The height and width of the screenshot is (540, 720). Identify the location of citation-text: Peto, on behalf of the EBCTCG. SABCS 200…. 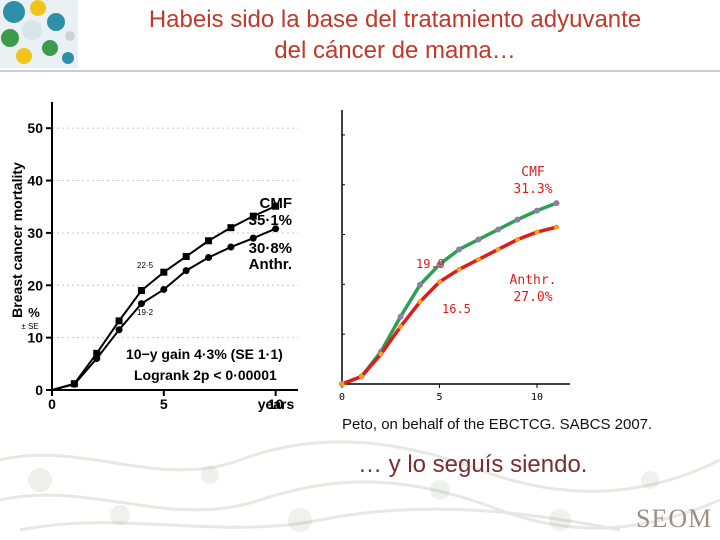
(497, 424).